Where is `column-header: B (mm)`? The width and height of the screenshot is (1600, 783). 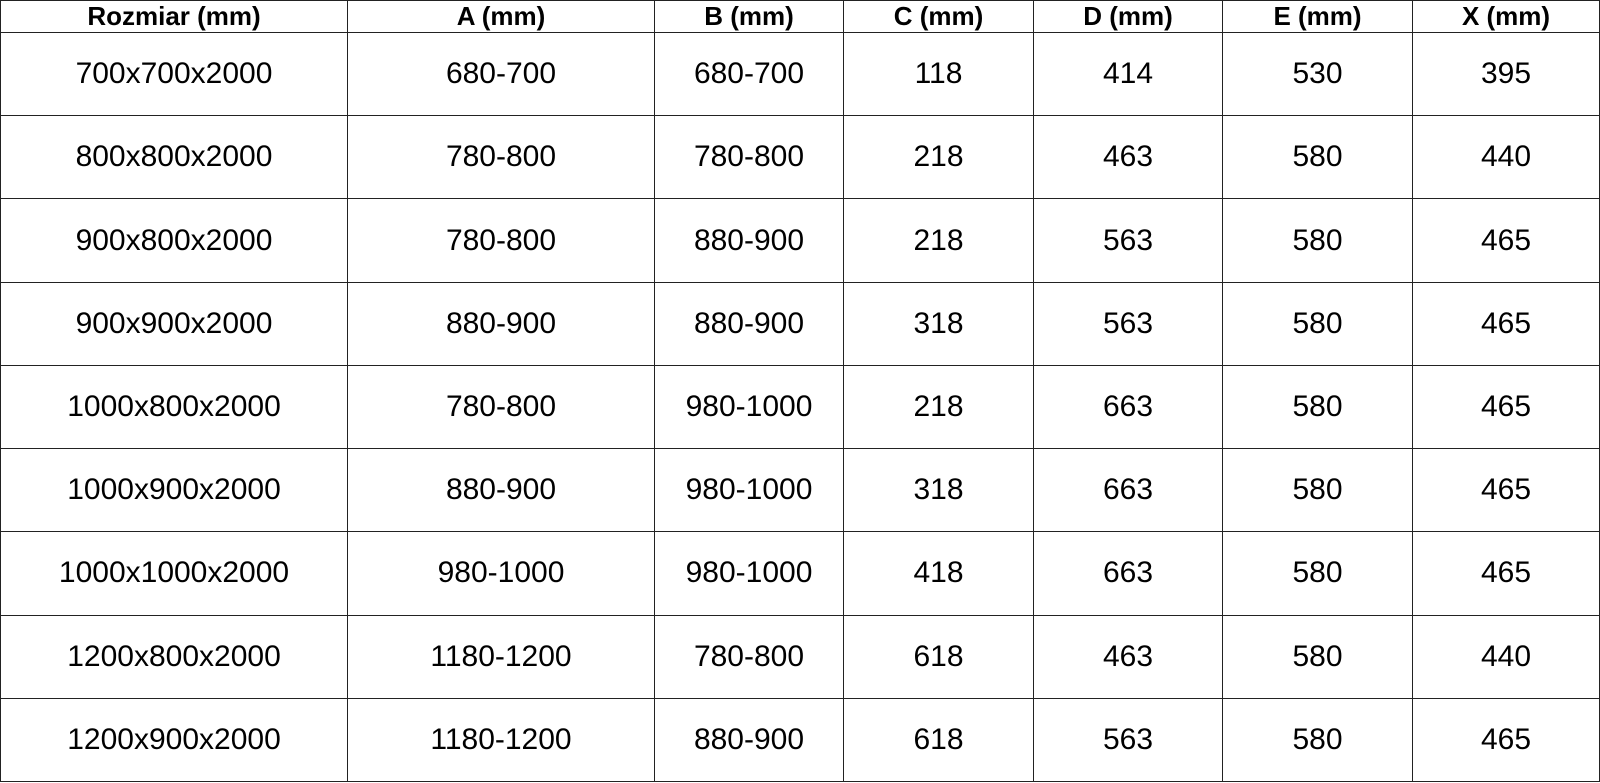
column-header: B (mm) is located at coordinates (749, 16).